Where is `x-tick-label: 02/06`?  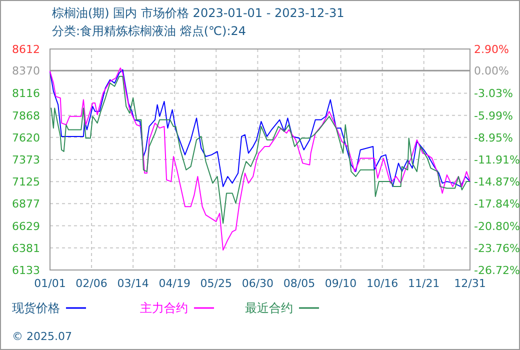 x-tick-label: 02/06 is located at coordinates (92, 283).